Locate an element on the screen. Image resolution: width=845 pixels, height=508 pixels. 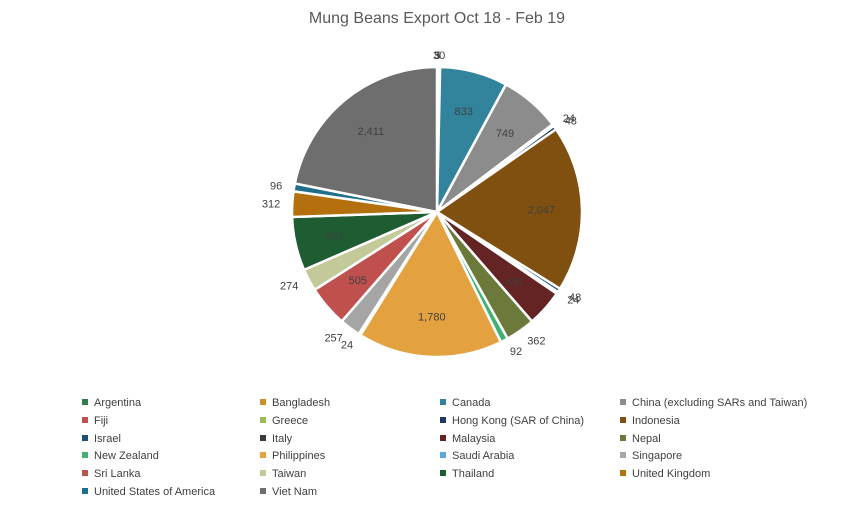
data-label-new-zealand: 92 is located at coordinates (516, 352).